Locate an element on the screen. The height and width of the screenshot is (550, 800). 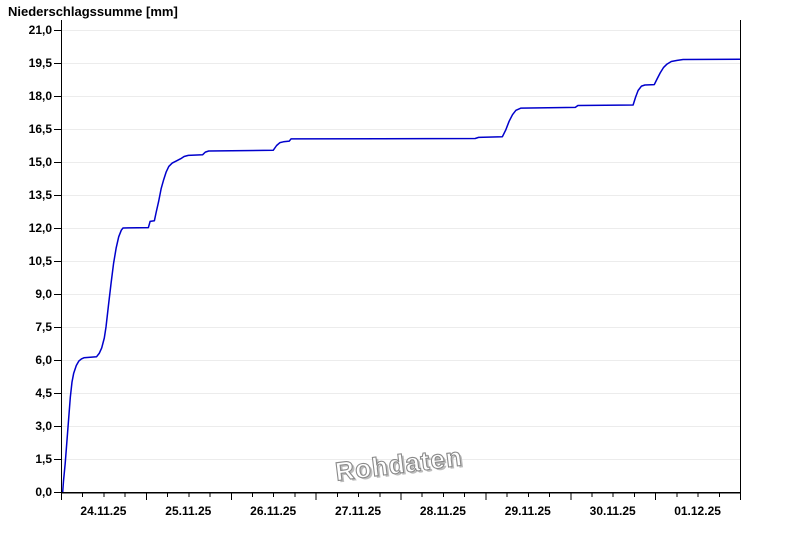
y-tick-label: 13,5 is located at coordinates (41, 195).